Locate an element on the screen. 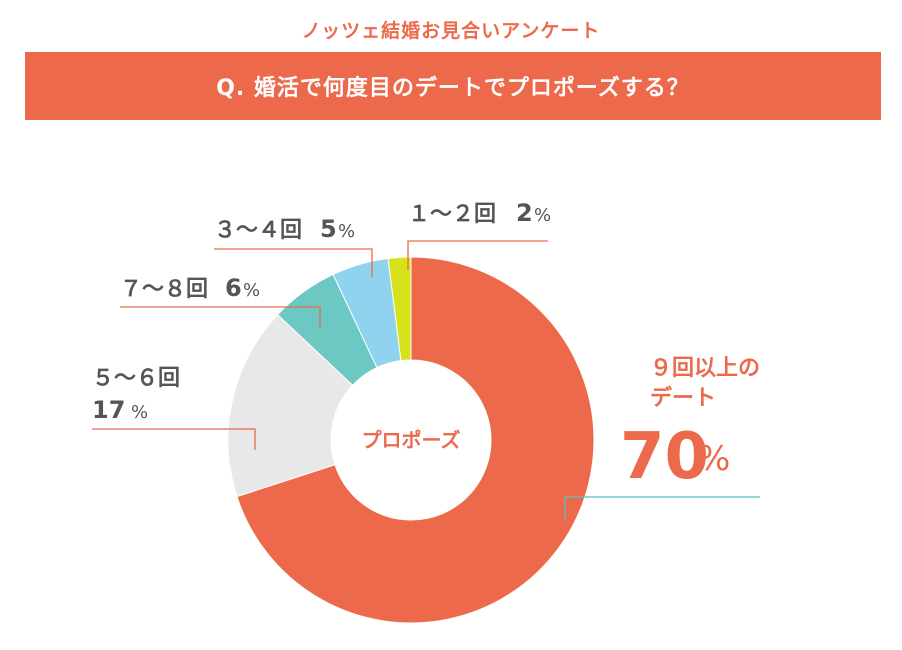 This screenshot has width=902, height=650. slice-value-2: 6 is located at coordinates (233, 288).